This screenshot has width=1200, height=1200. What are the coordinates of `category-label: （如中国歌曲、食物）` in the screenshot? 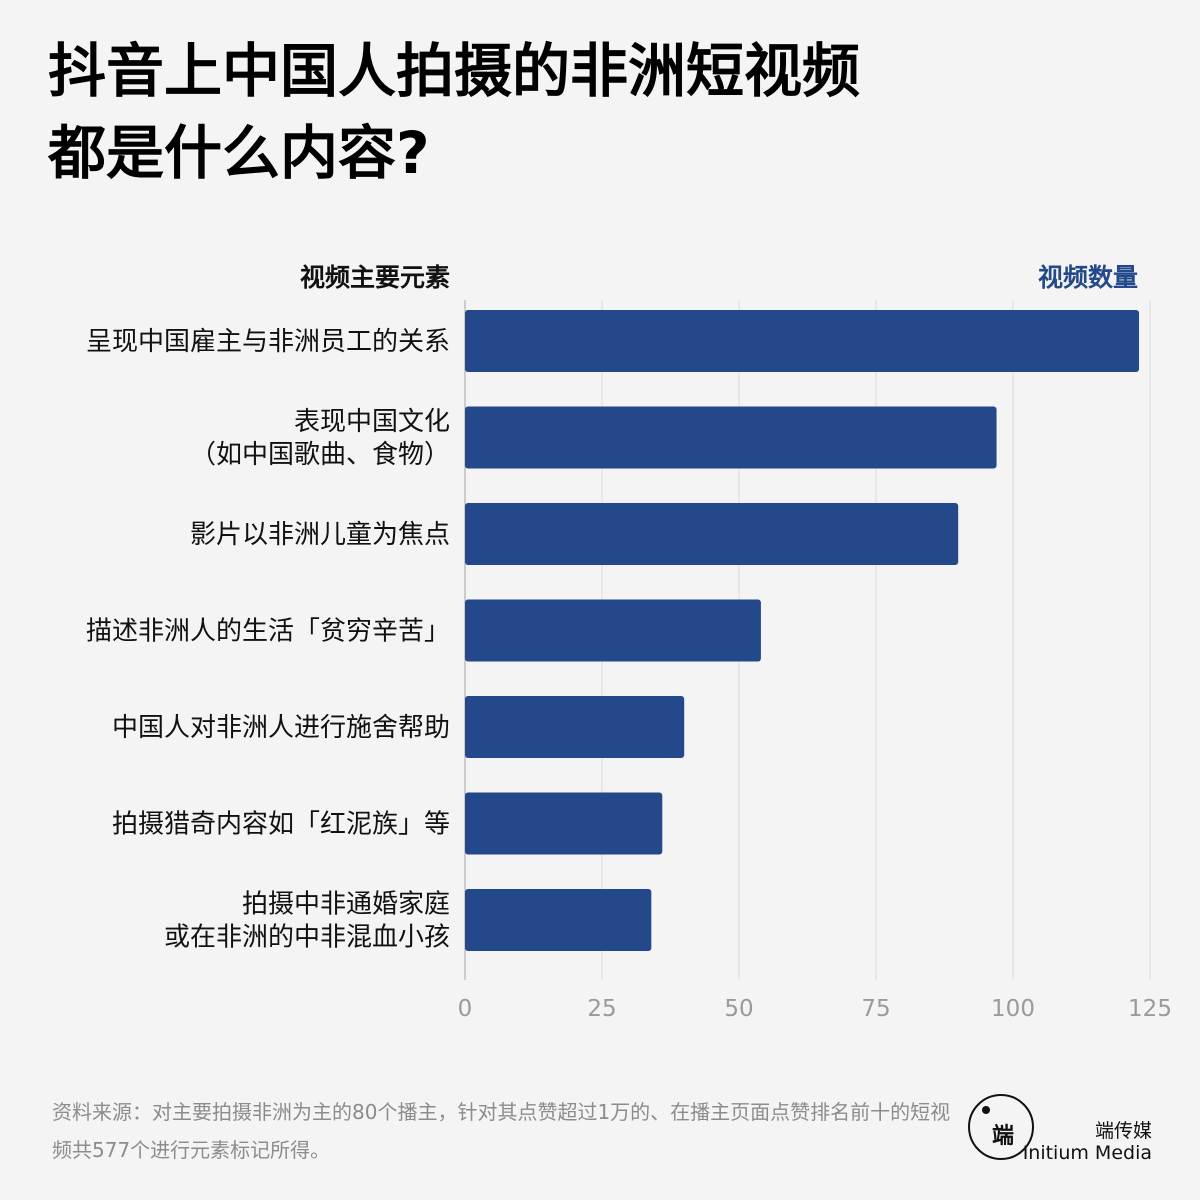 It's located at (320, 455).